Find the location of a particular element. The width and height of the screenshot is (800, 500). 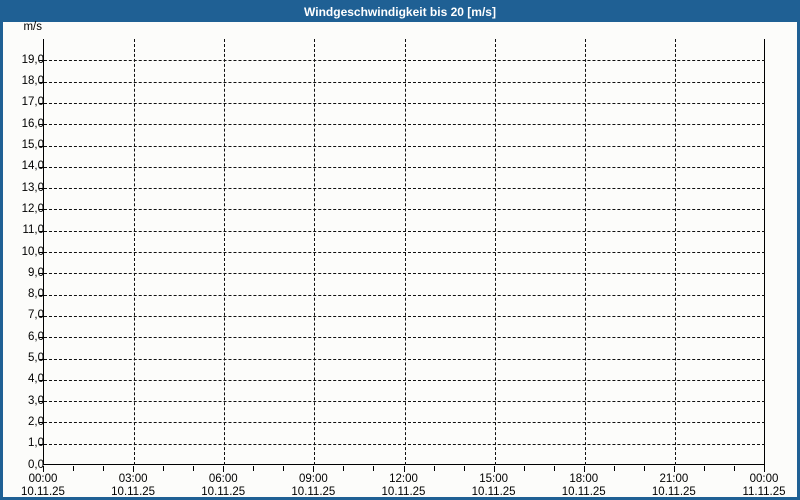

x-axis-tick-label: 00:00 11.11.25 is located at coordinates (759, 486).